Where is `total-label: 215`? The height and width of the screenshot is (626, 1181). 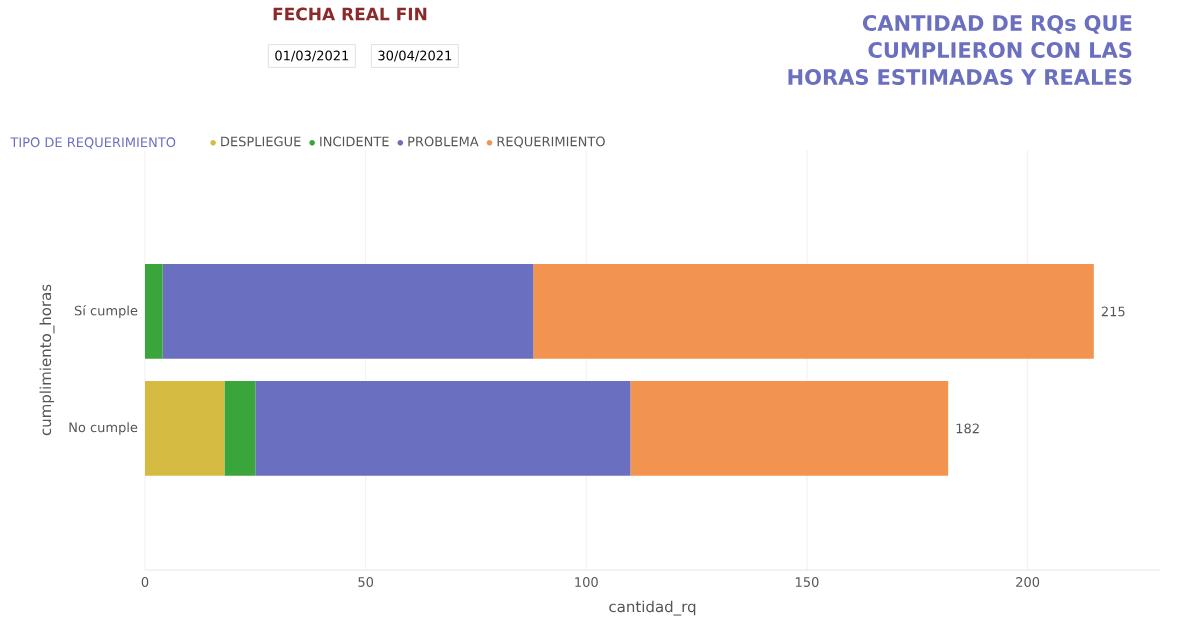
total-label: 215 is located at coordinates (1113, 311).